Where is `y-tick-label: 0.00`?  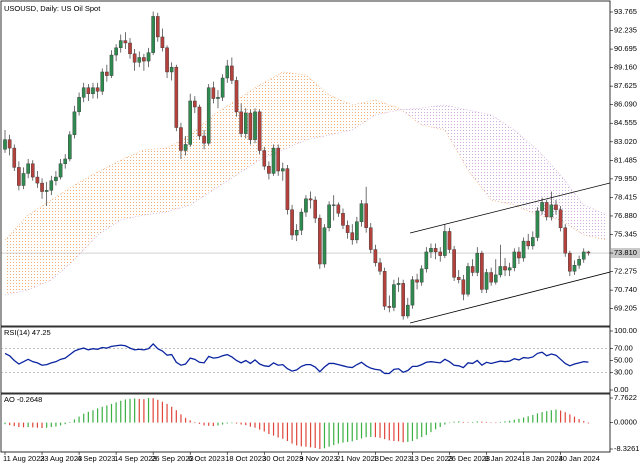
y-tick-label: 0.00 is located at coordinates (621, 389).